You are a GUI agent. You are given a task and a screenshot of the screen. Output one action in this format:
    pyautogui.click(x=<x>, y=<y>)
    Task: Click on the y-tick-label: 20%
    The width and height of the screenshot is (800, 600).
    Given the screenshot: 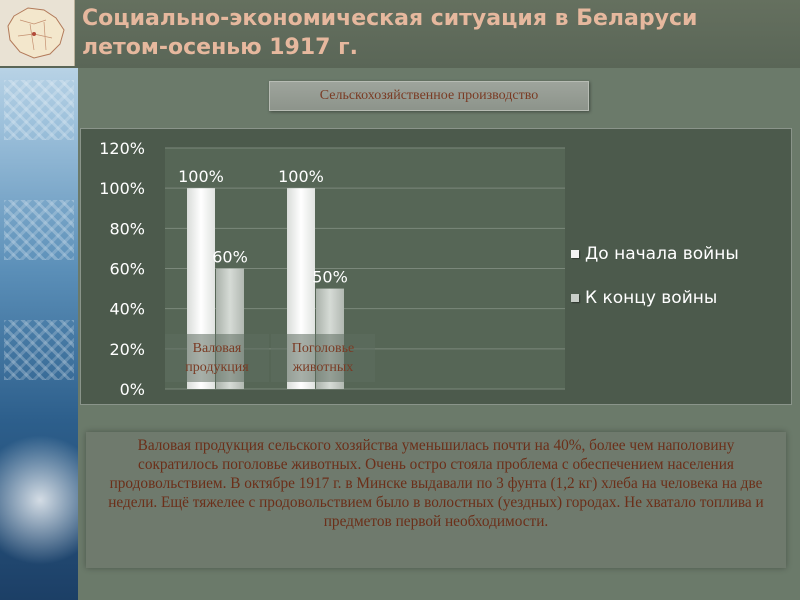 What is the action you would take?
    pyautogui.click(x=127, y=349)
    